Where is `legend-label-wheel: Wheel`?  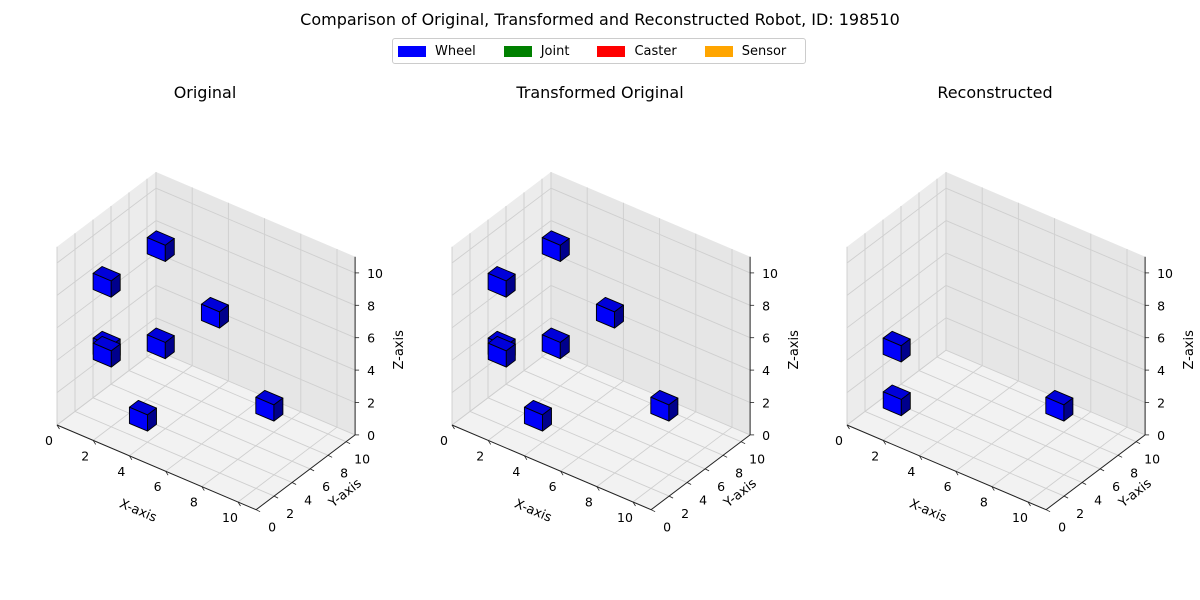 legend-label-wheel: Wheel is located at coordinates (455, 51).